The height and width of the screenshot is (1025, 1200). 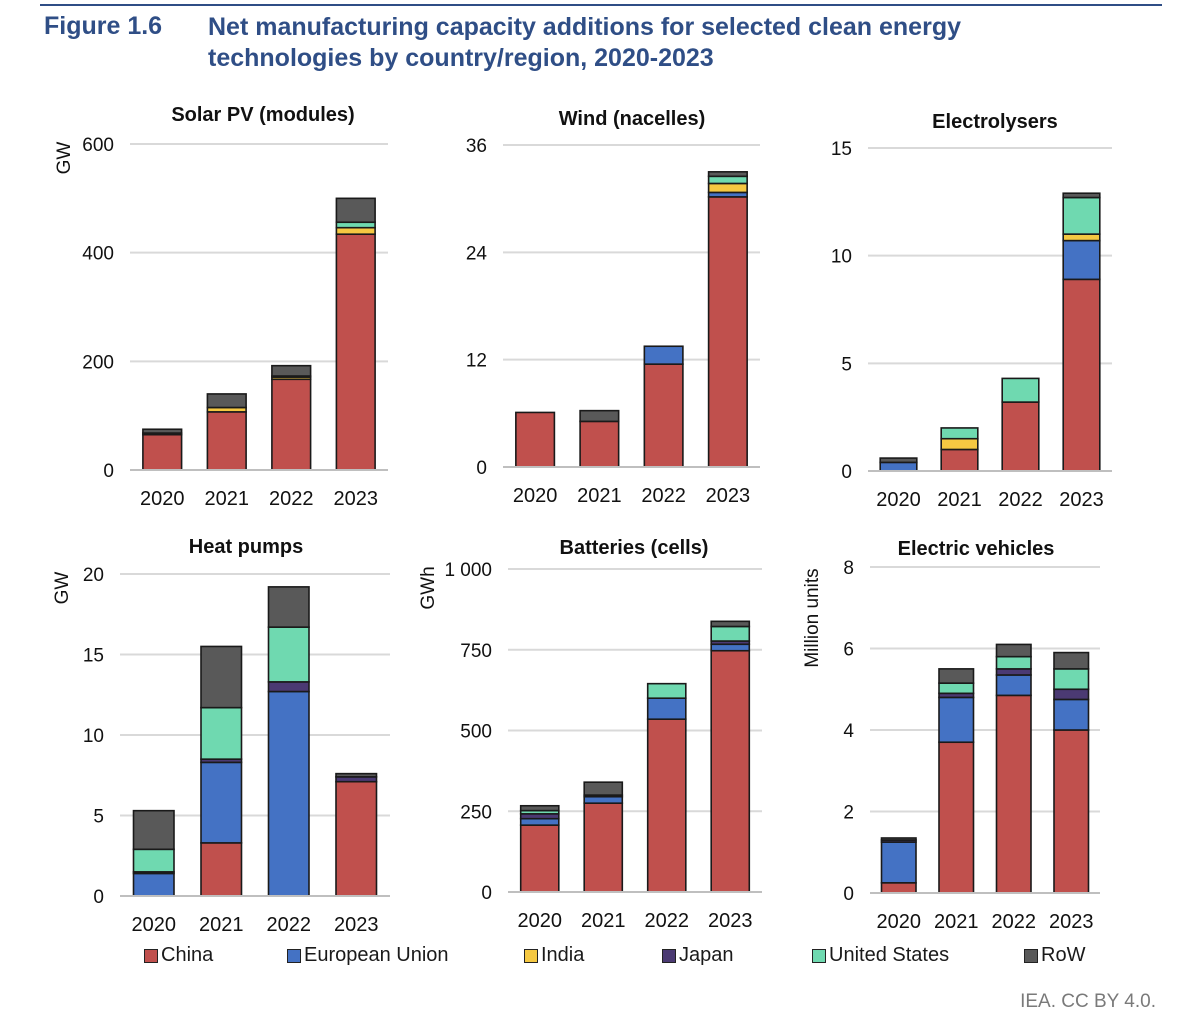 What do you see at coordinates (246, 547) in the screenshot?
I see `chart-title: Heat pumps` at bounding box center [246, 547].